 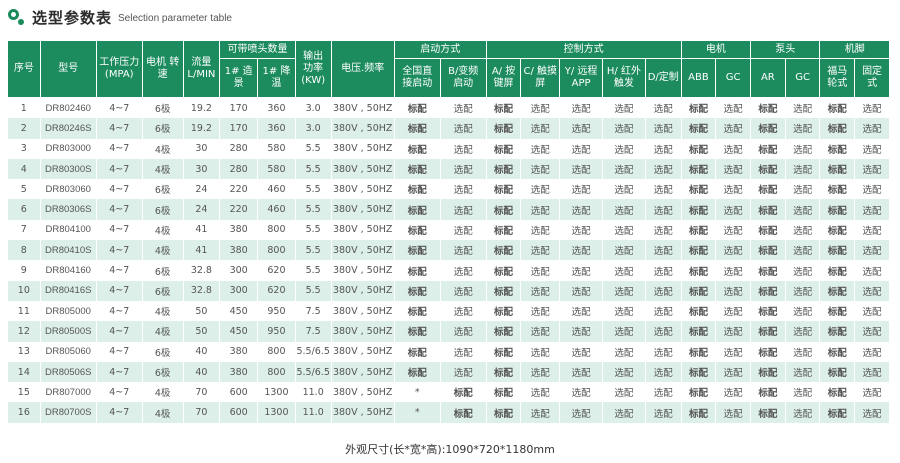 I want to click on cell-model: DR80506S, so click(x=68, y=372).